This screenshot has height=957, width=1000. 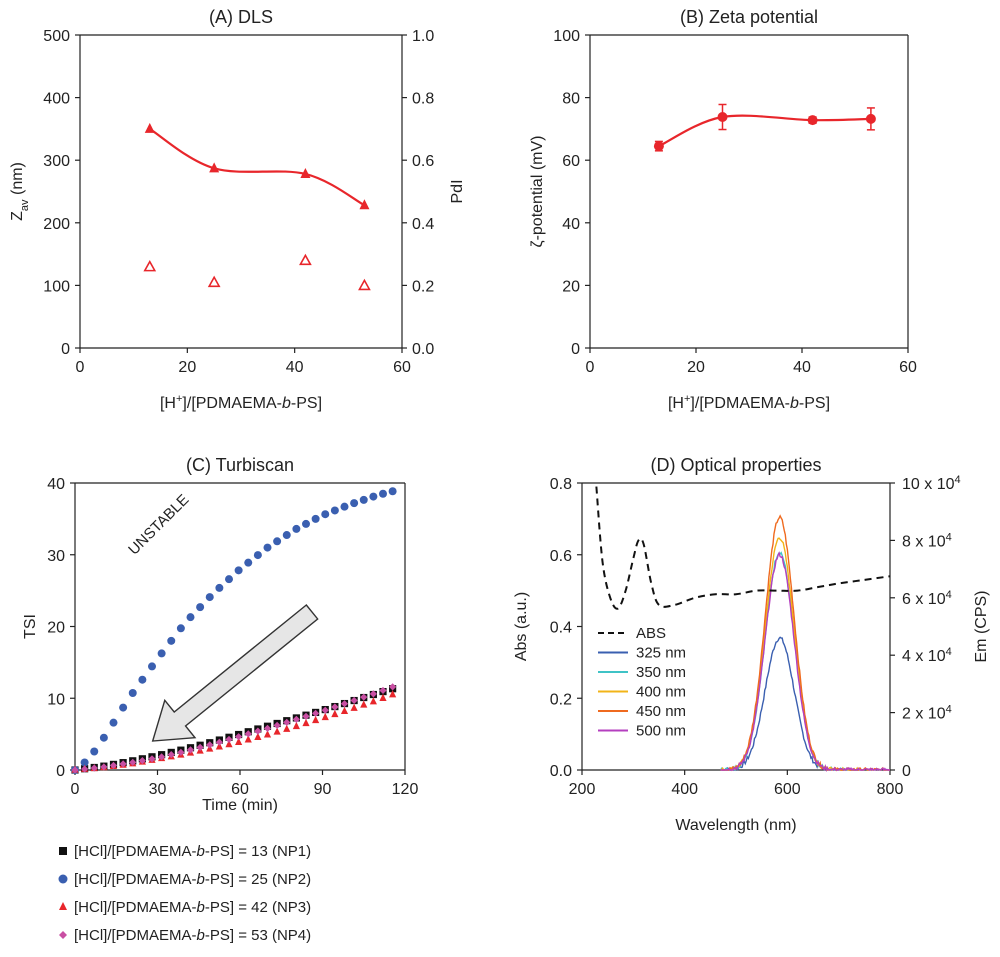 I want to click on chart-title: (A) DLS, so click(x=241, y=17).